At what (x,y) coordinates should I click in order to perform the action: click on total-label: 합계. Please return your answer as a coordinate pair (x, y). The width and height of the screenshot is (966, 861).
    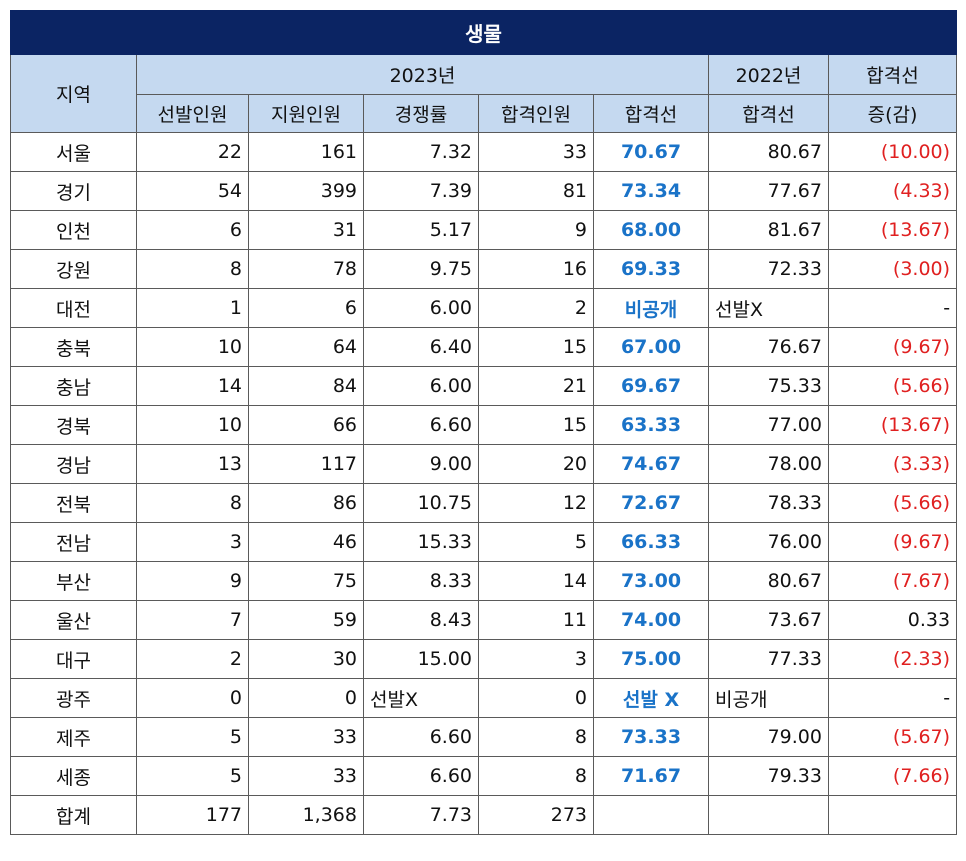
    Looking at the image, I should click on (73, 815).